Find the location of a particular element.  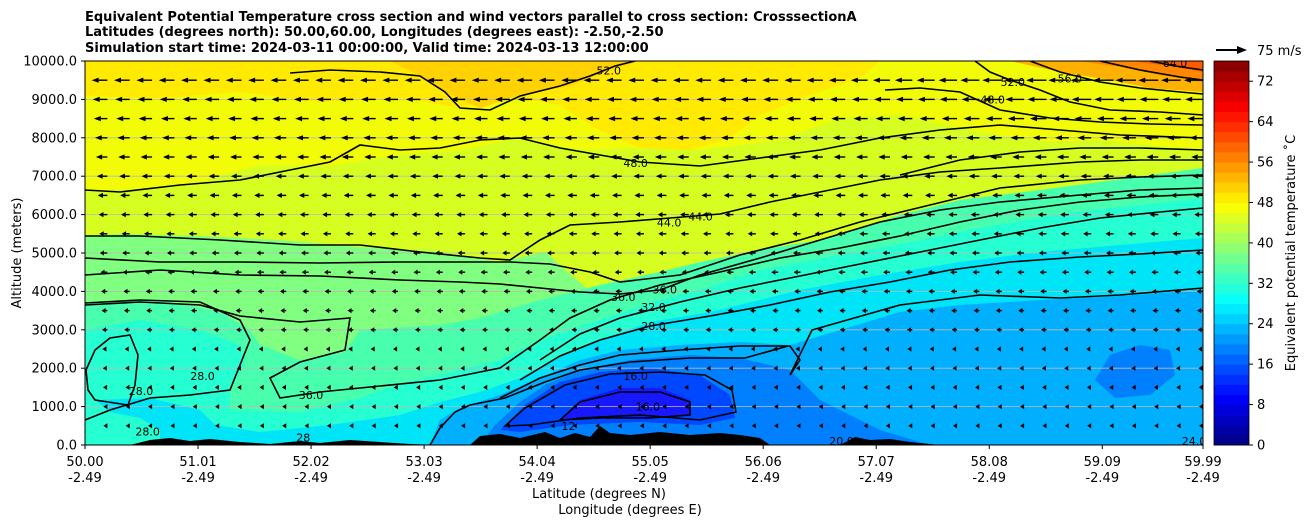

theta-fill-patch-east is located at coordinates (1135, 371).